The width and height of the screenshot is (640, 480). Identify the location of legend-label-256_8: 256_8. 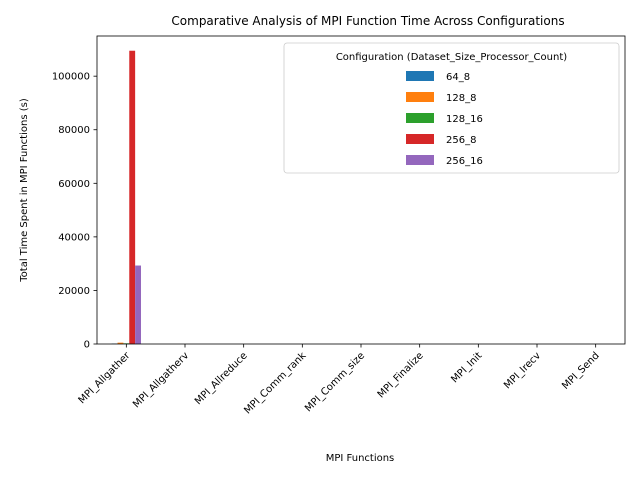
(461, 140).